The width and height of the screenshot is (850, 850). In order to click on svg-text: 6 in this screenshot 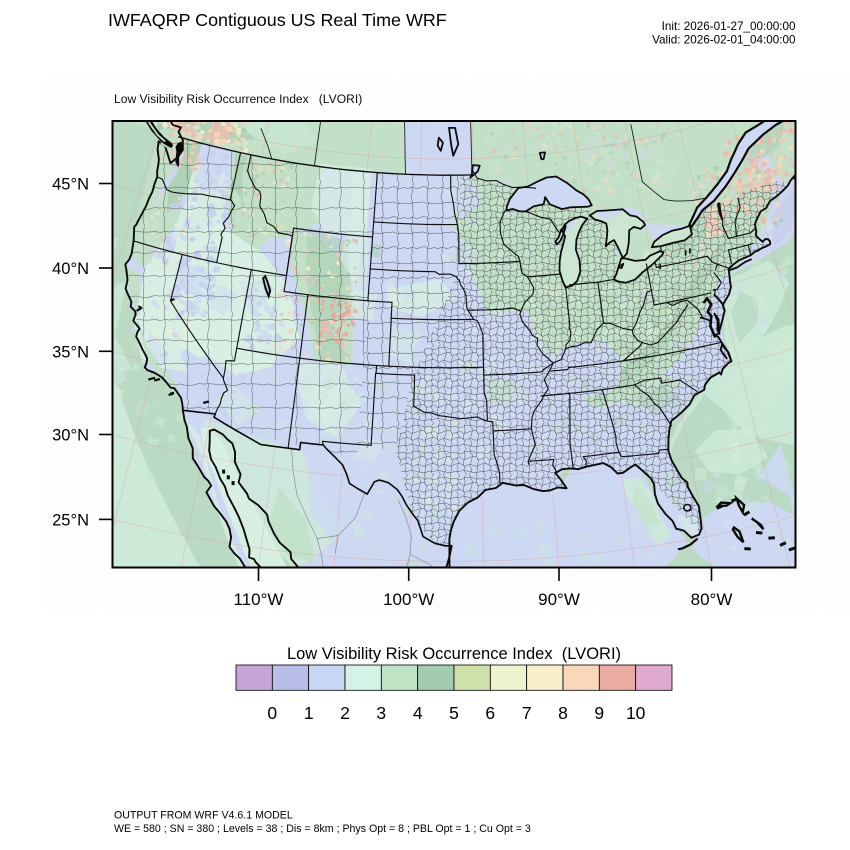, I will do `click(490, 713)`.